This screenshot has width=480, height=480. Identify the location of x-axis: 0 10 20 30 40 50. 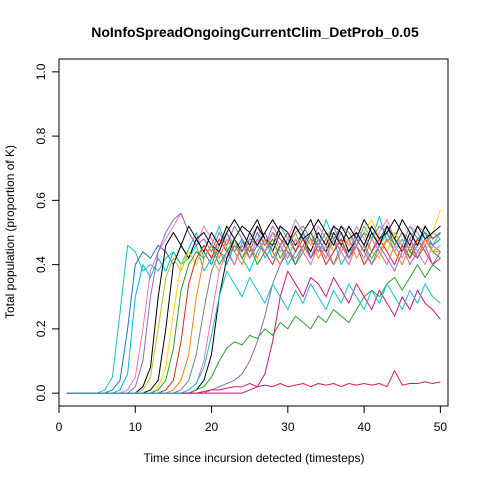
(252, 419).